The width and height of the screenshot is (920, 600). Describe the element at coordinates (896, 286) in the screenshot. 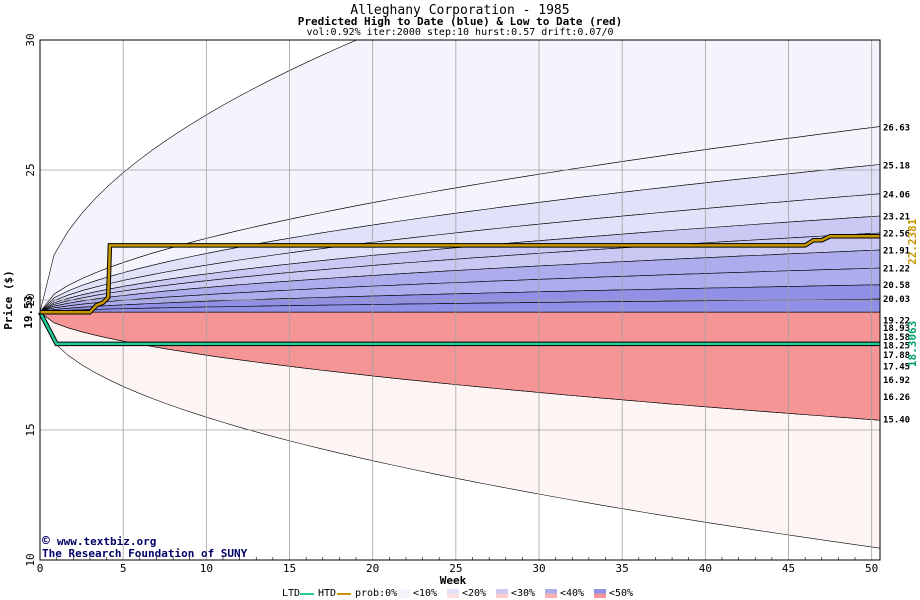

I see `high-final-label: 20.58` at that location.